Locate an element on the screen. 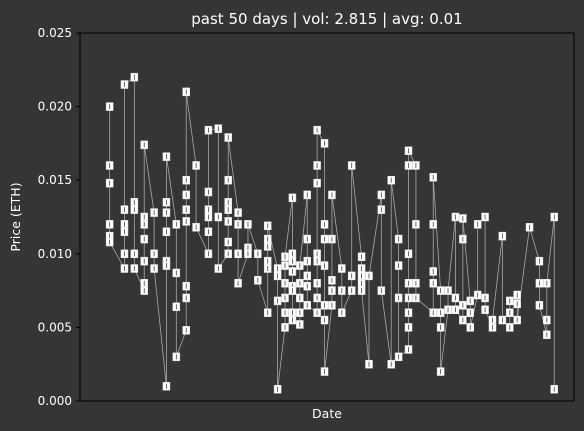  chart-title: past 50 days | vol: 2.815 | avg: 0.01 is located at coordinates (326, 19).